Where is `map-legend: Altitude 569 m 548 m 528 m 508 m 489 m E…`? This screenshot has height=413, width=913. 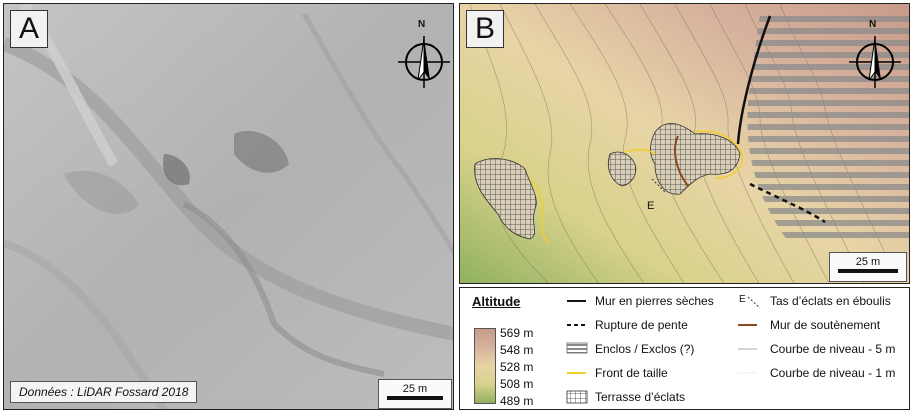
map-legend: Altitude 569 m 548 m 528 m 508 m 489 m E… is located at coordinates (684, 348).